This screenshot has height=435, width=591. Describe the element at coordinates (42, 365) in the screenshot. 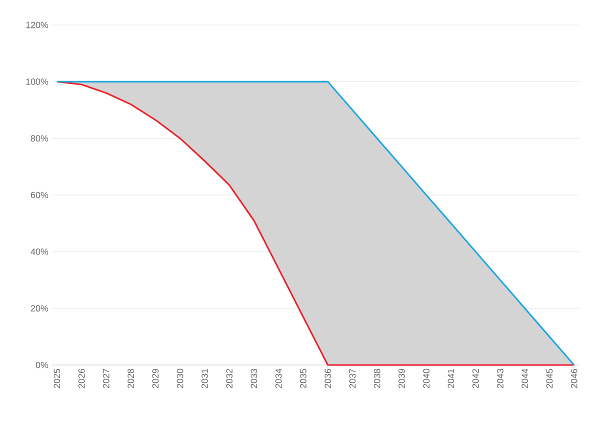

I see `y-tick-label: 0%` at that location.